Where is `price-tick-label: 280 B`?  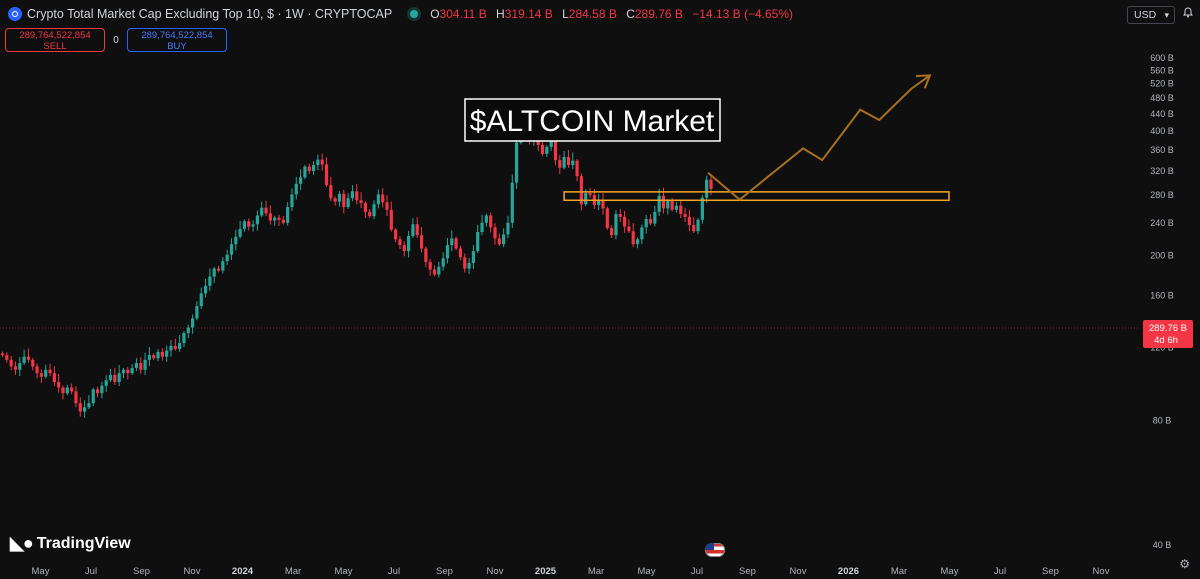 price-tick-label: 280 B is located at coordinates (1162, 195).